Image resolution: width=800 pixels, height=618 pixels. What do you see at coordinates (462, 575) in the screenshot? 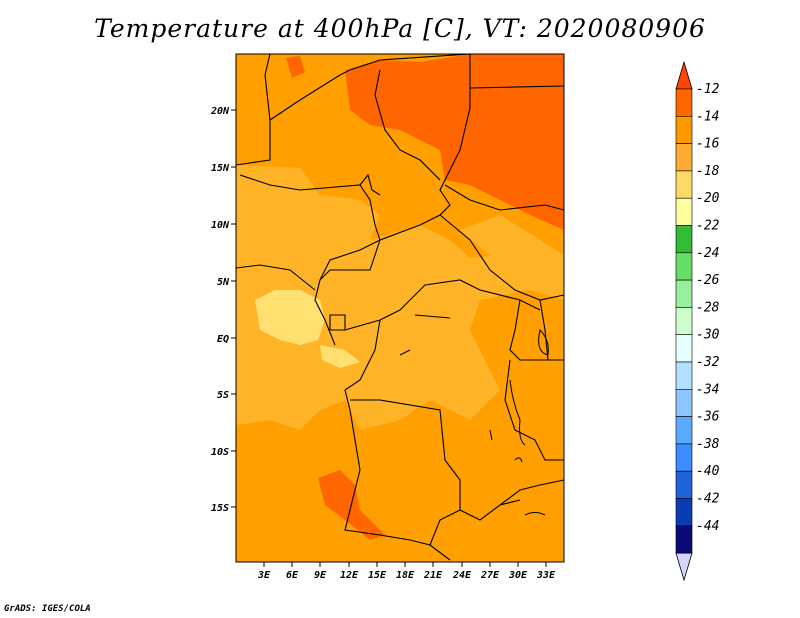
I see `lon-label-24e: 24E` at bounding box center [462, 575].